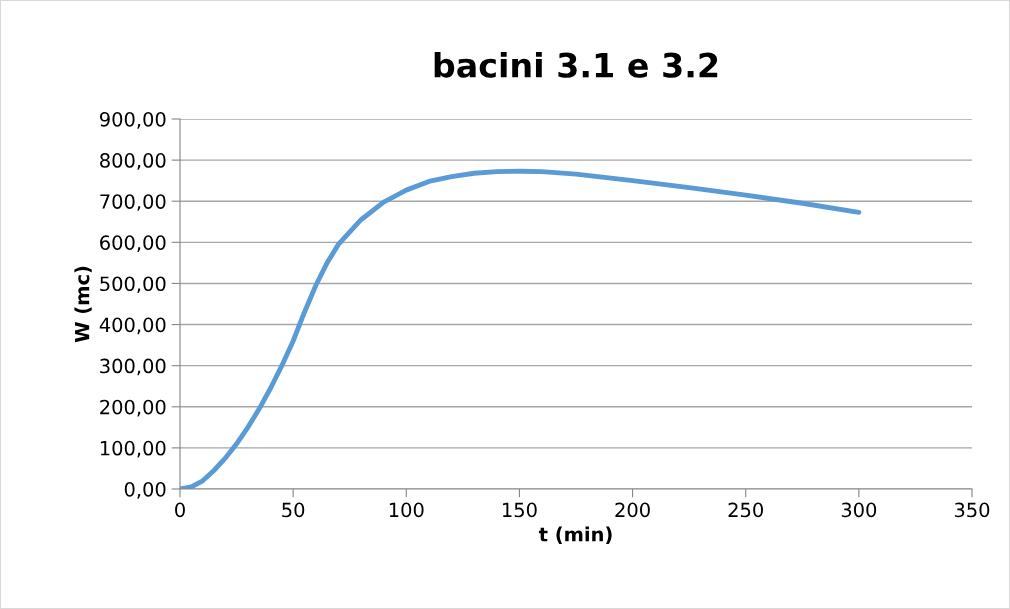  I want to click on x-tick-label: 150, so click(520, 510).